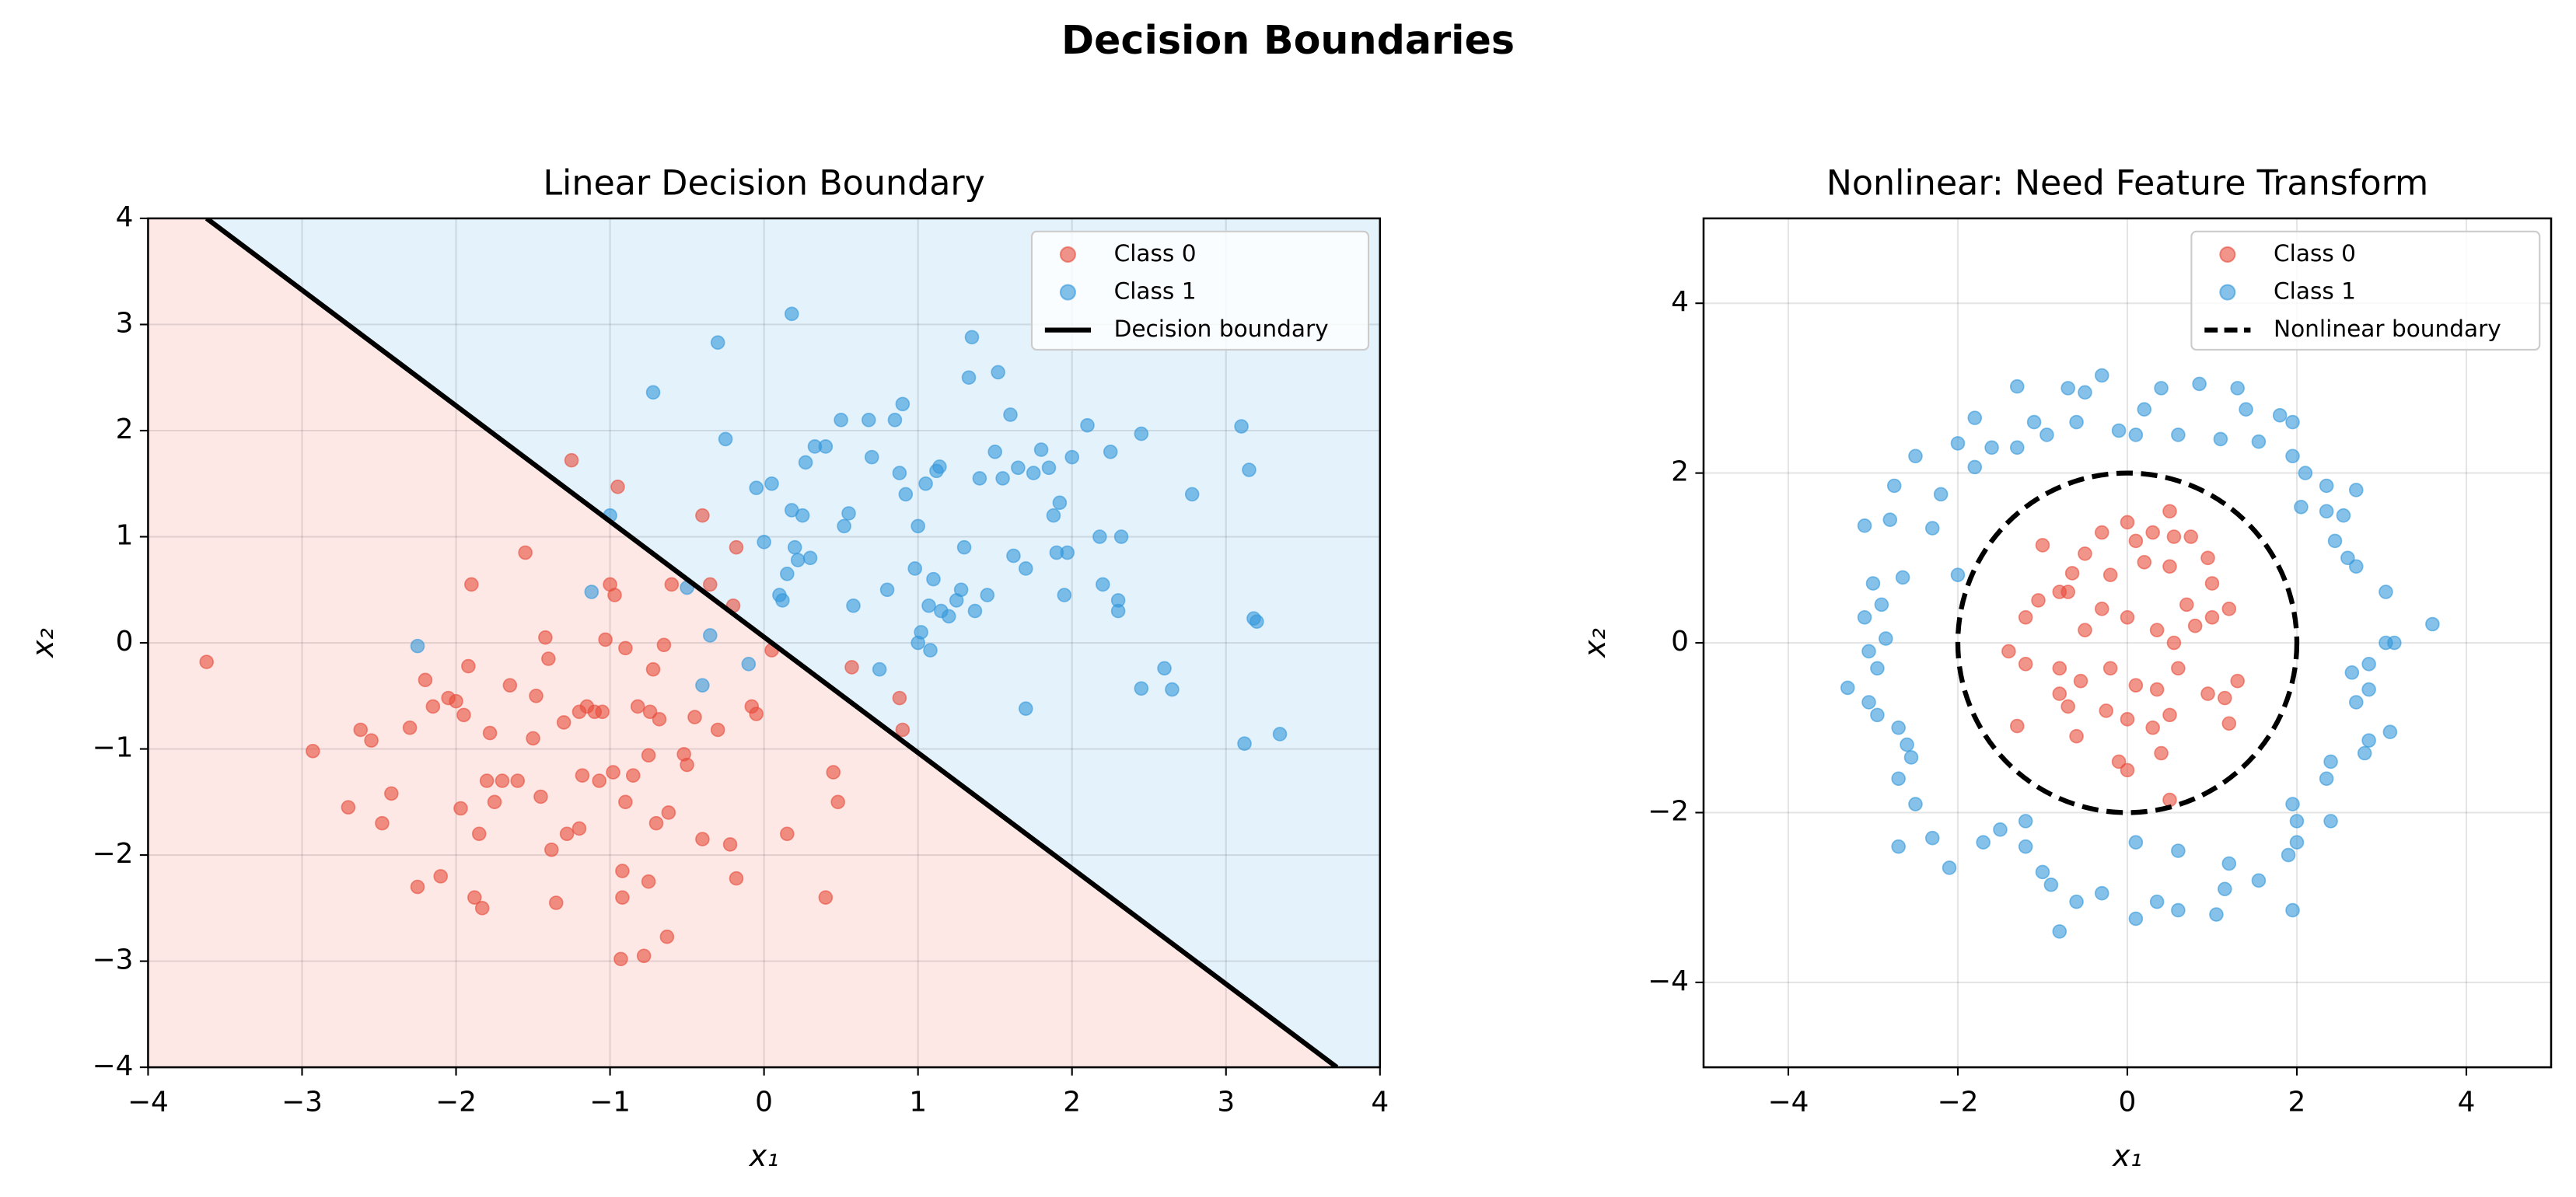 Image resolution: width=2576 pixels, height=1197 pixels. Describe the element at coordinates (1067, 292) in the screenshot. I see `legend-marker` at that location.